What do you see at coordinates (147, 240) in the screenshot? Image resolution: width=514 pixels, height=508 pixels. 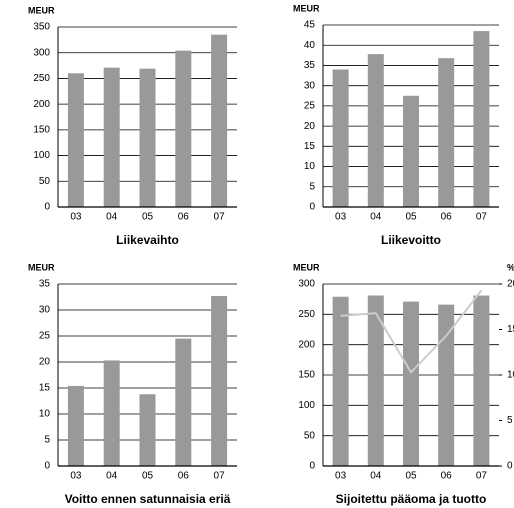 I see `chart-title: Liikevaihto` at bounding box center [147, 240].